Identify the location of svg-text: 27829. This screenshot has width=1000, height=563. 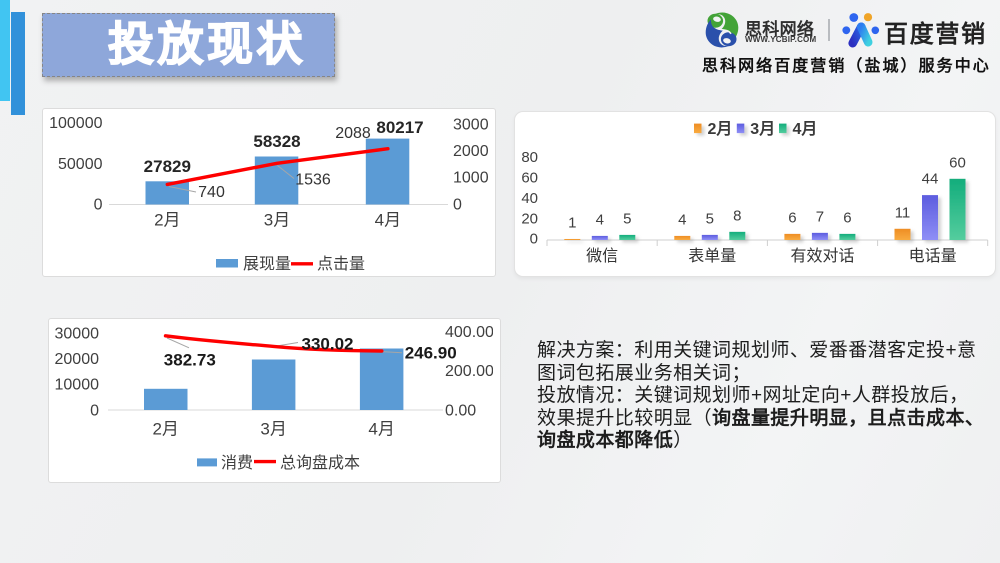
(167, 166).